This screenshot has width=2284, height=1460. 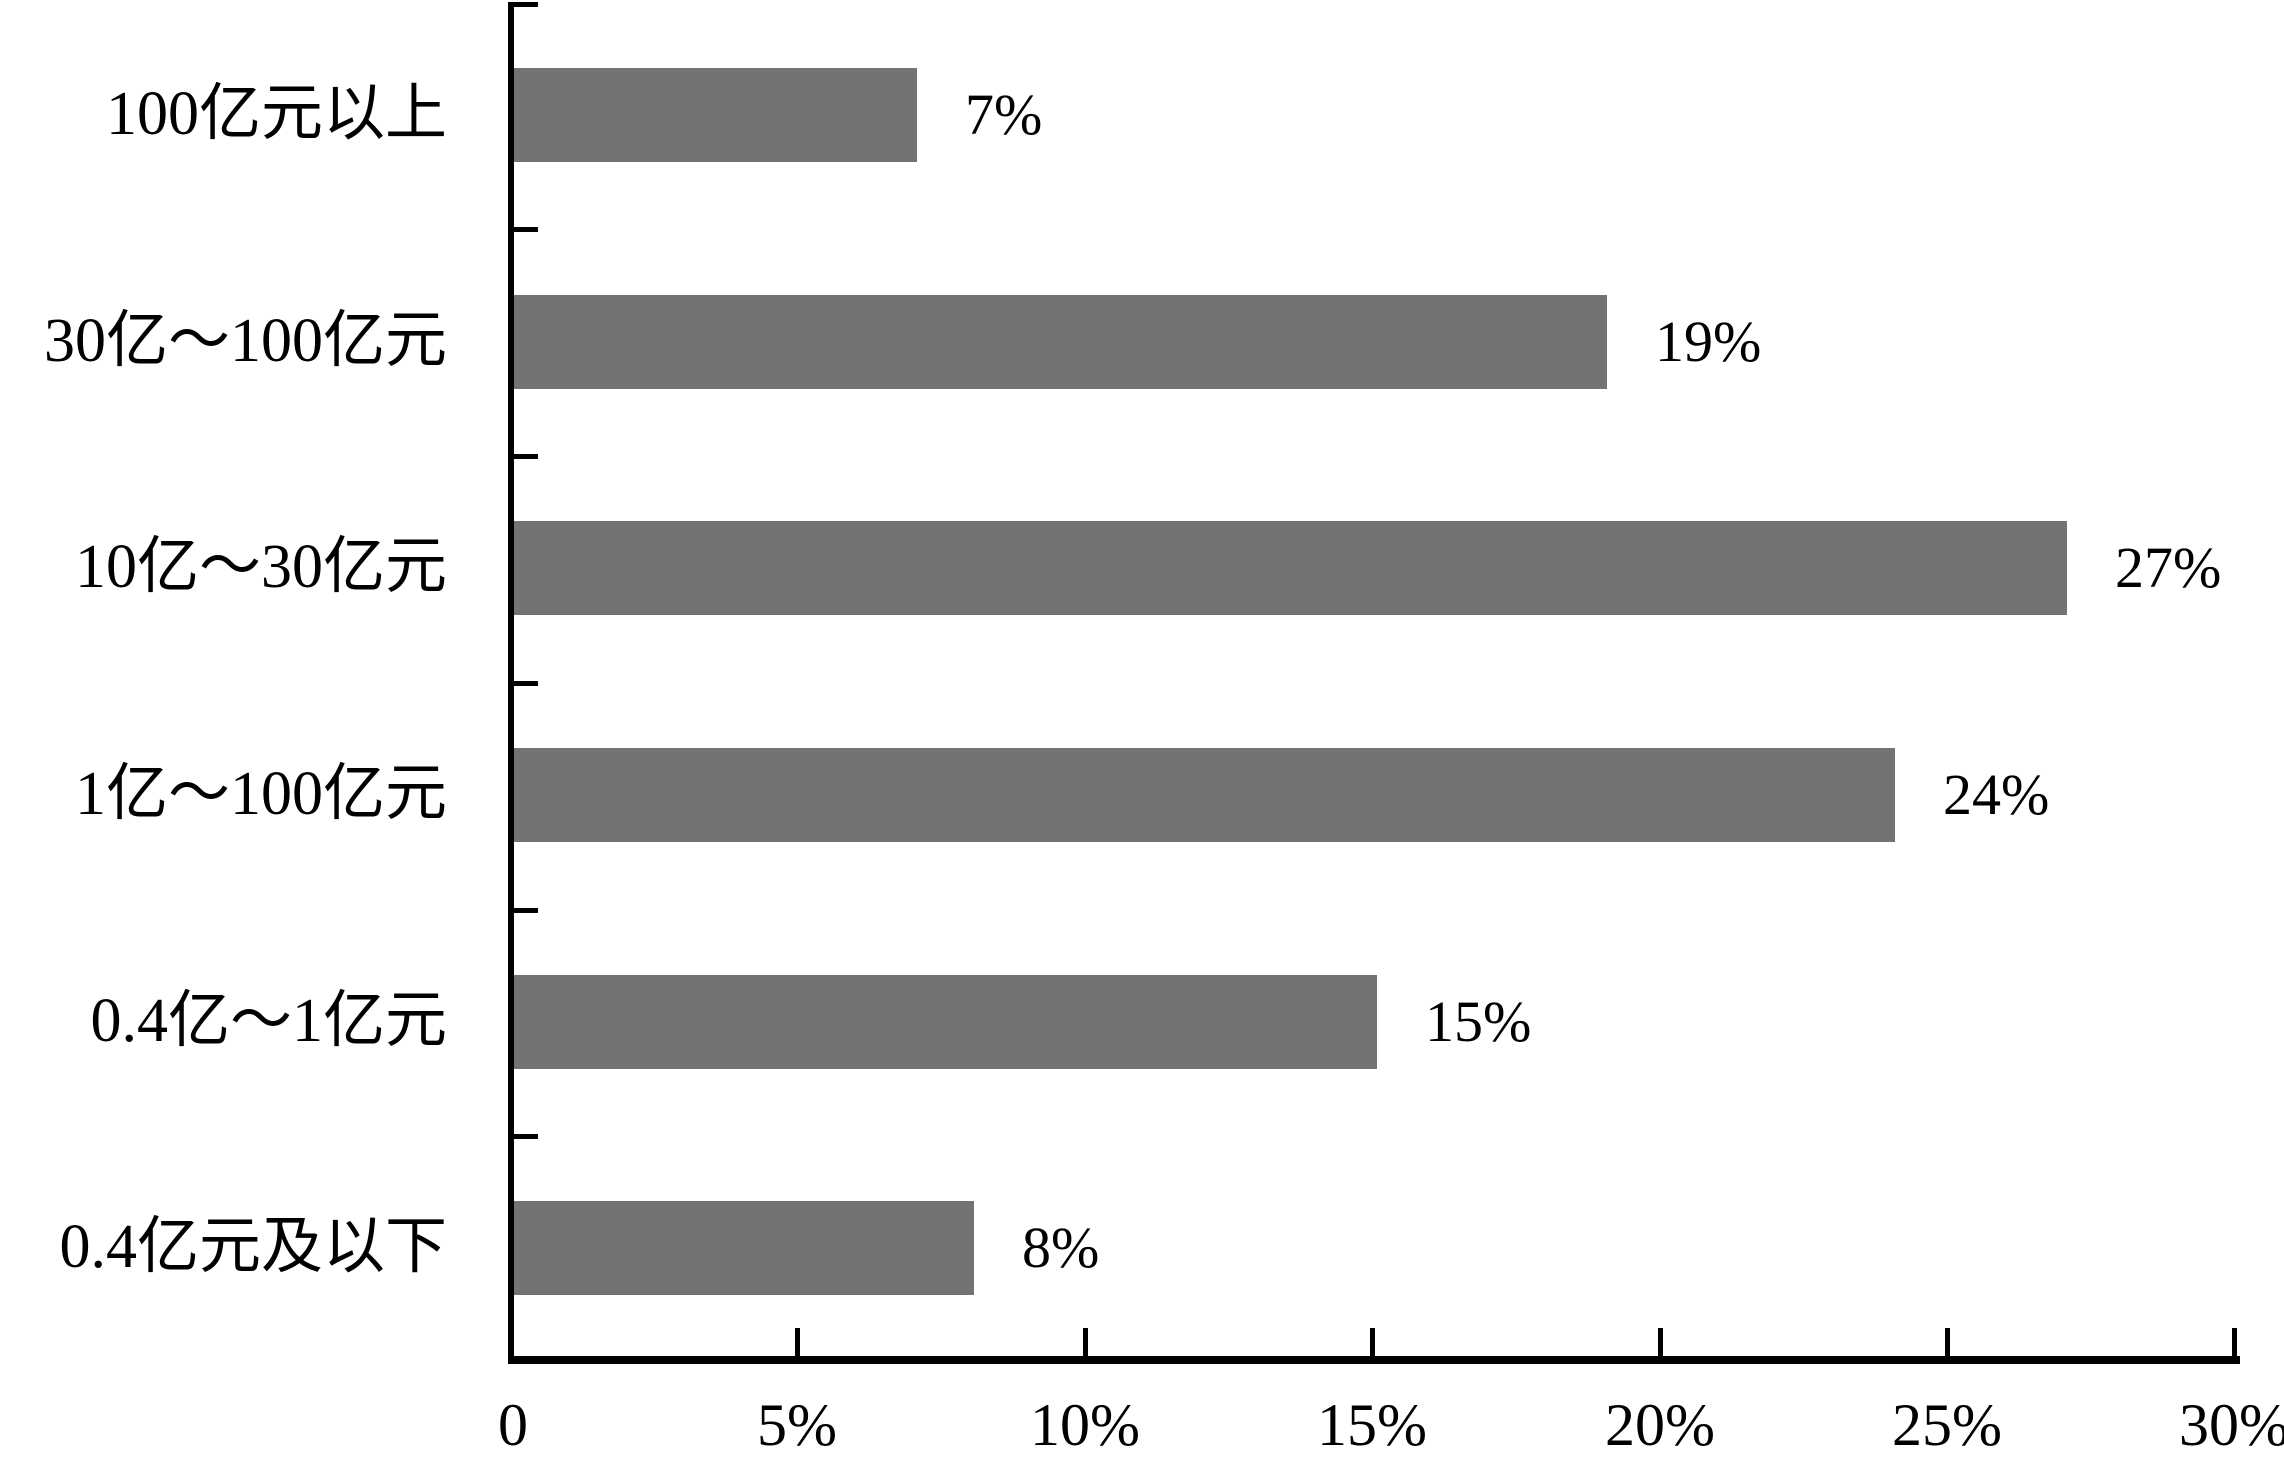 I want to click on x-tick-label: 0, so click(x=513, y=1425).